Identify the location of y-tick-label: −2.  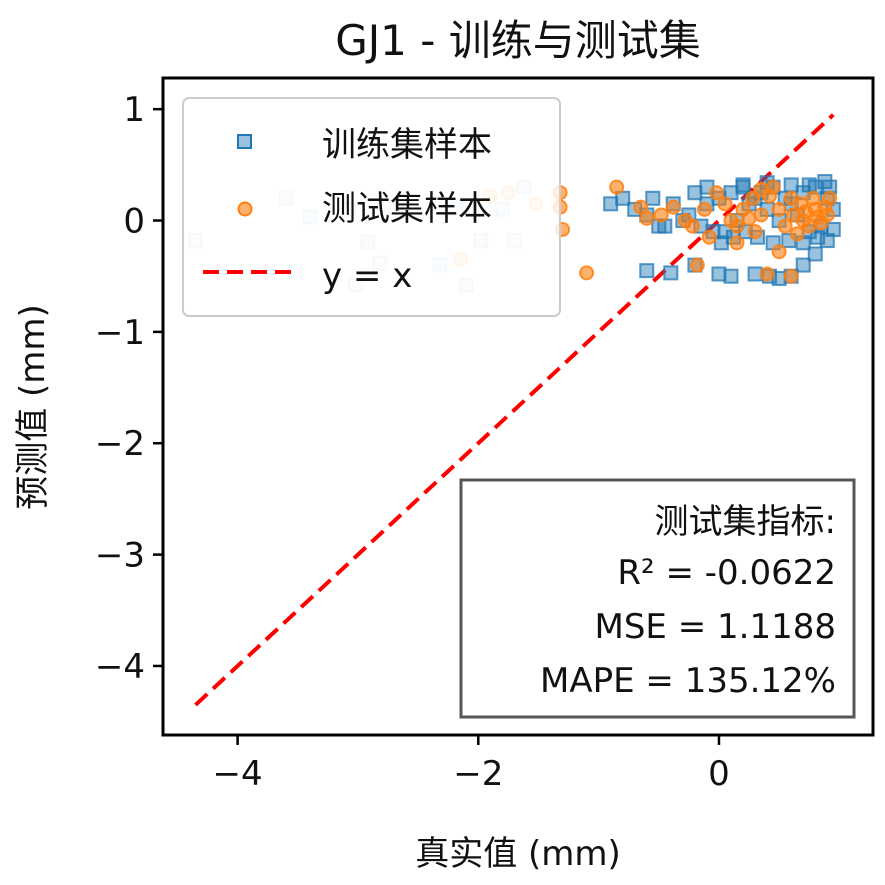
(120, 444).